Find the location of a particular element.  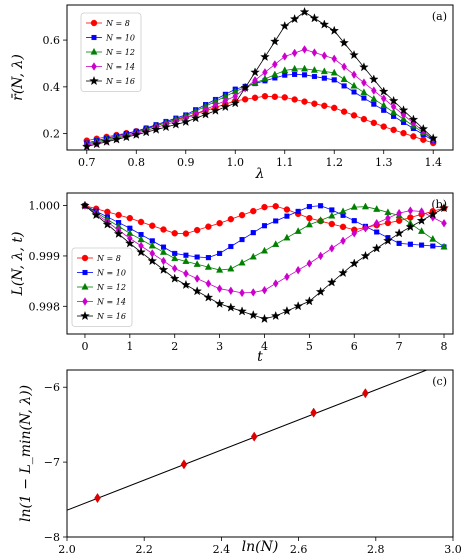

y-tick-label: −8 is located at coordinates (52, 537).